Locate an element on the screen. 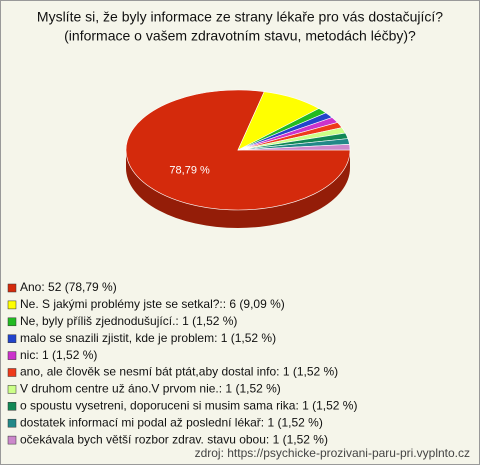 This screenshot has width=480, height=465. slice is located at coordinates (294, 147).